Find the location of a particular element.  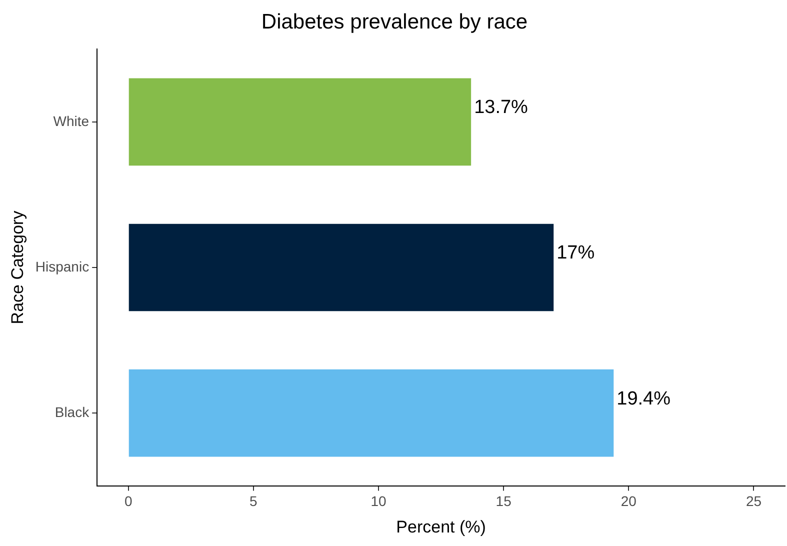

chart-title: Diabetes prevalence by race is located at coordinates (394, 22).